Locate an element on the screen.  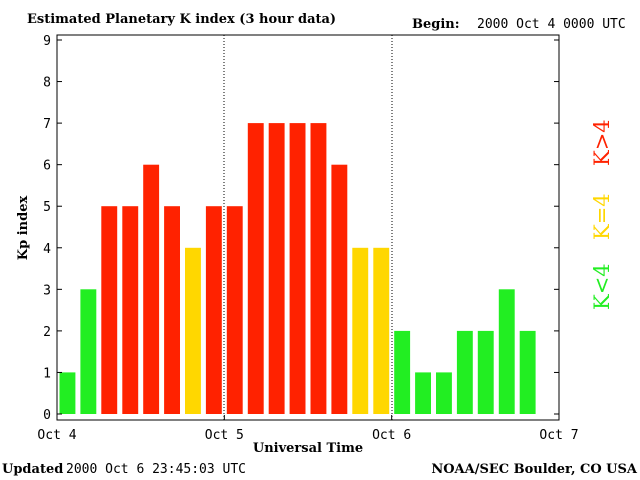
y-tick-label: 0 is located at coordinates (47, 415).